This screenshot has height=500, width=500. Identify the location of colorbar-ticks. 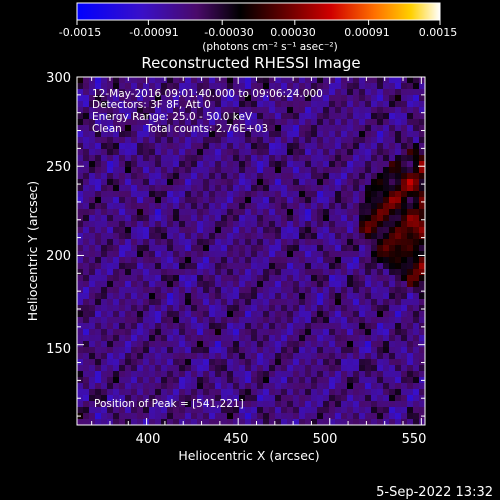
(258, 22).